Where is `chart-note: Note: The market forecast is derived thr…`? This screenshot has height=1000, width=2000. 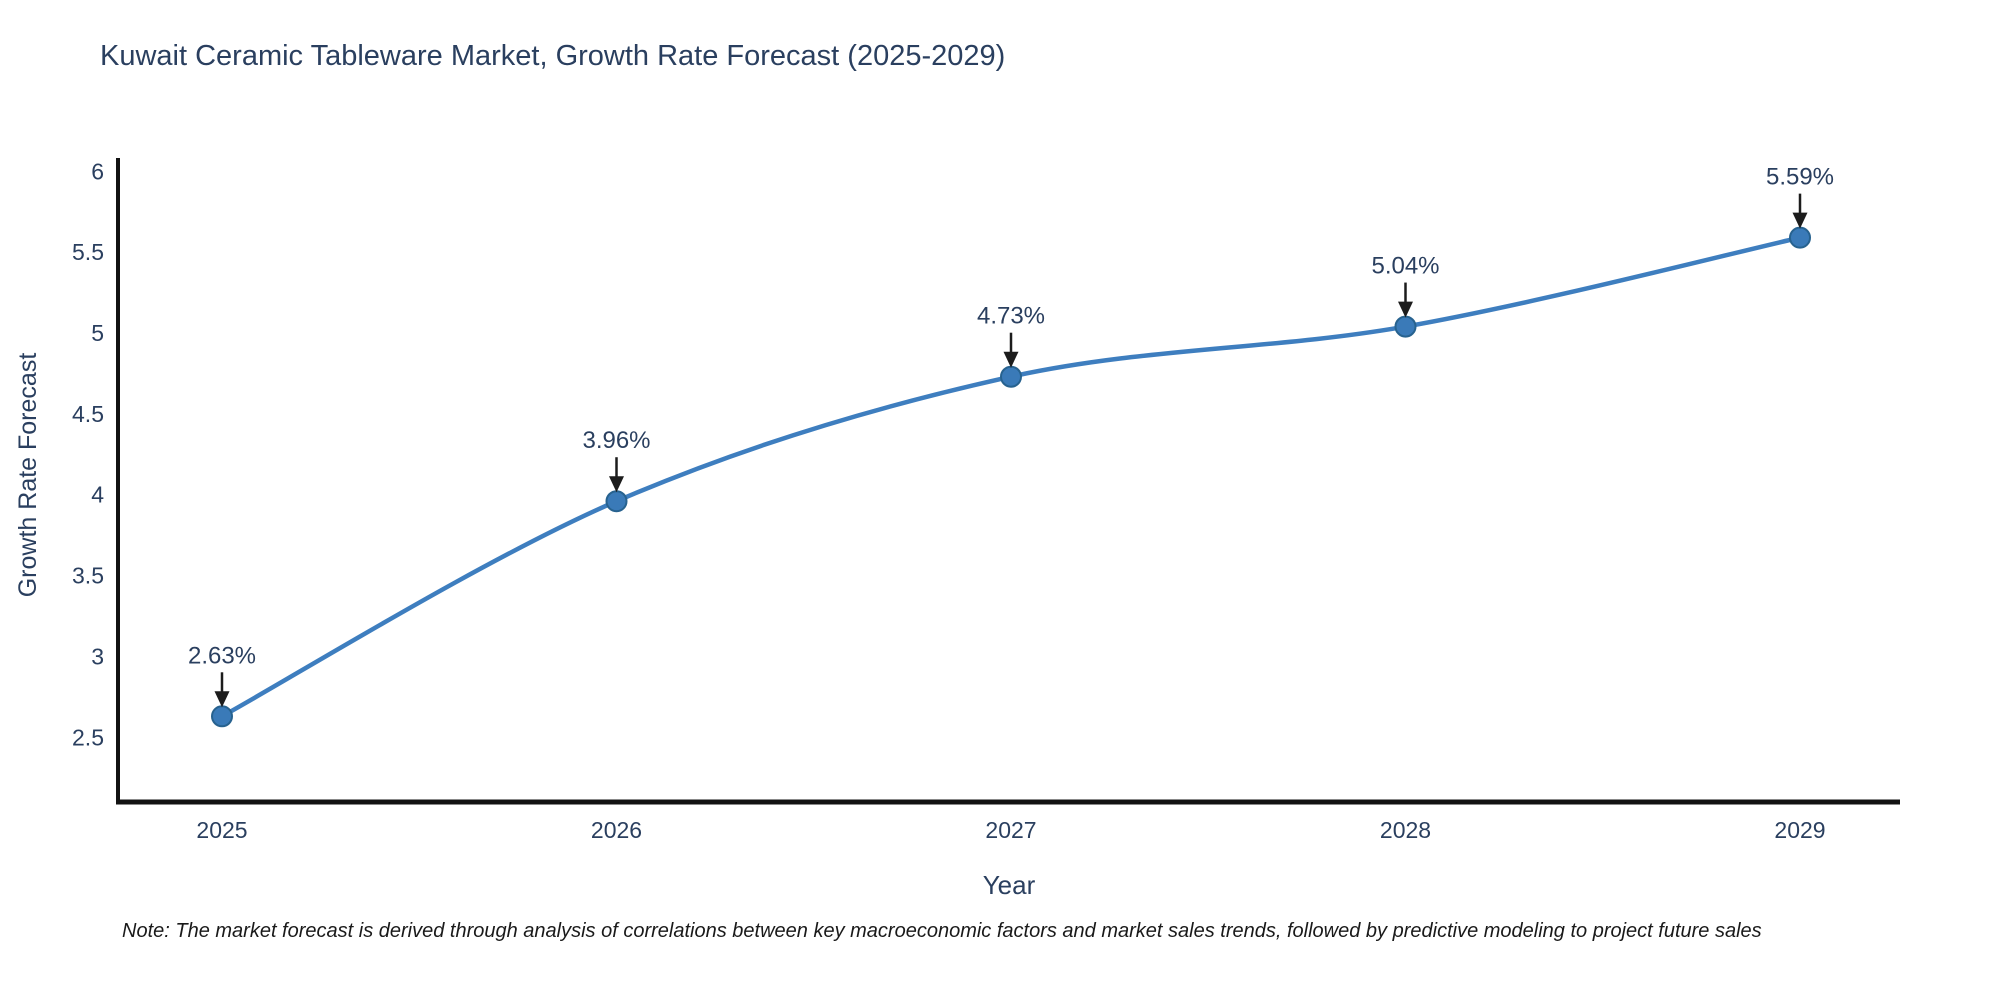
chart-note: Note: The market forecast is derived thr… is located at coordinates (942, 931).